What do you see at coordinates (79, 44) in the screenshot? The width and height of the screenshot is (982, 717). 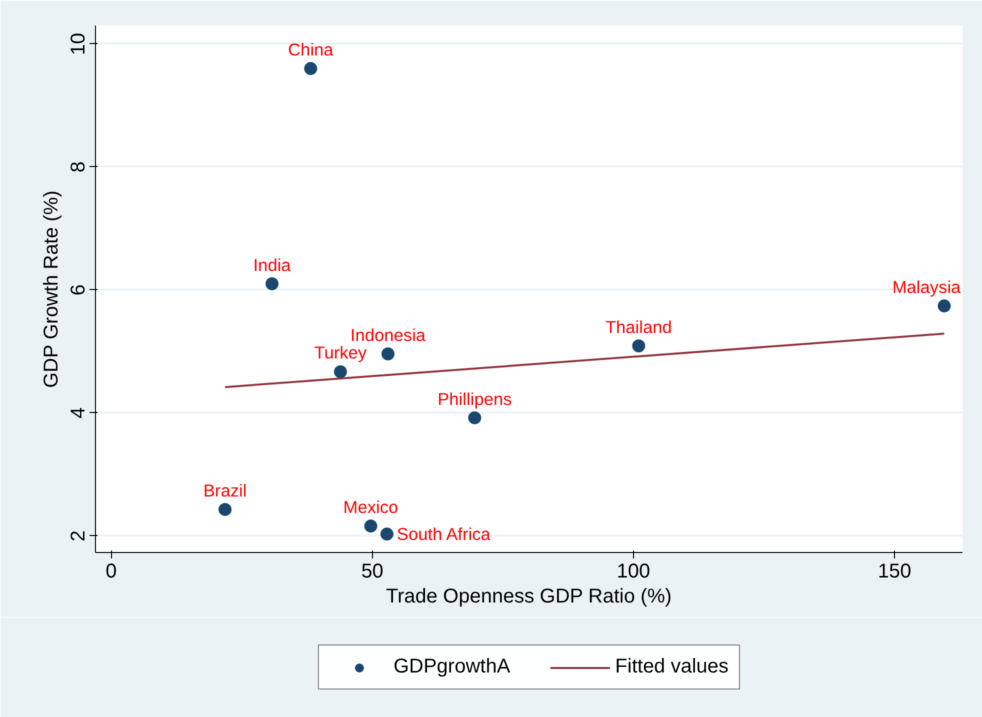 I see `y-tick-label: 10` at bounding box center [79, 44].